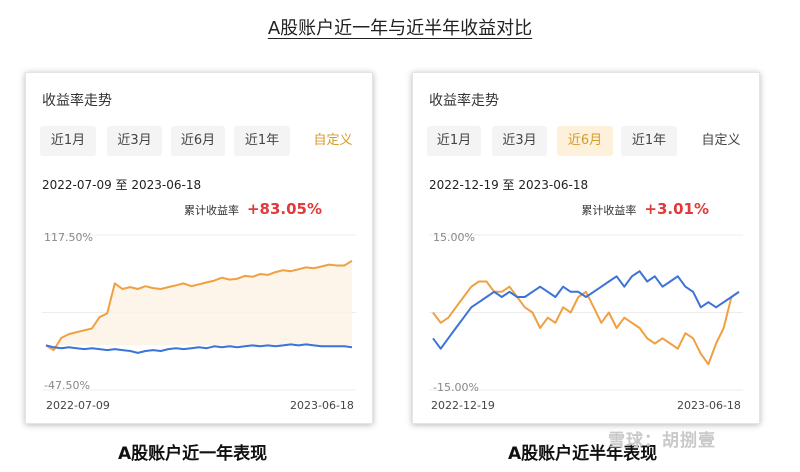  Describe the element at coordinates (67, 385) in the screenshot. I see `y-axis-bottom-label: -47.50%` at that location.